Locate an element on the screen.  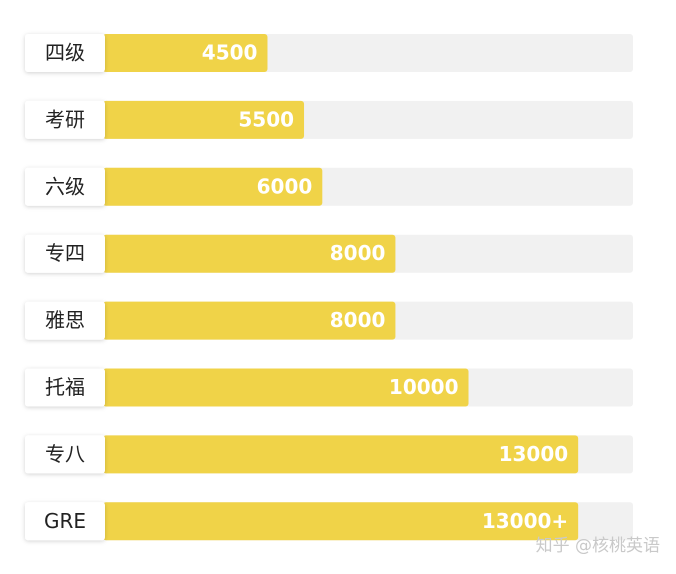
category-label: 四级 is located at coordinates (65, 53).